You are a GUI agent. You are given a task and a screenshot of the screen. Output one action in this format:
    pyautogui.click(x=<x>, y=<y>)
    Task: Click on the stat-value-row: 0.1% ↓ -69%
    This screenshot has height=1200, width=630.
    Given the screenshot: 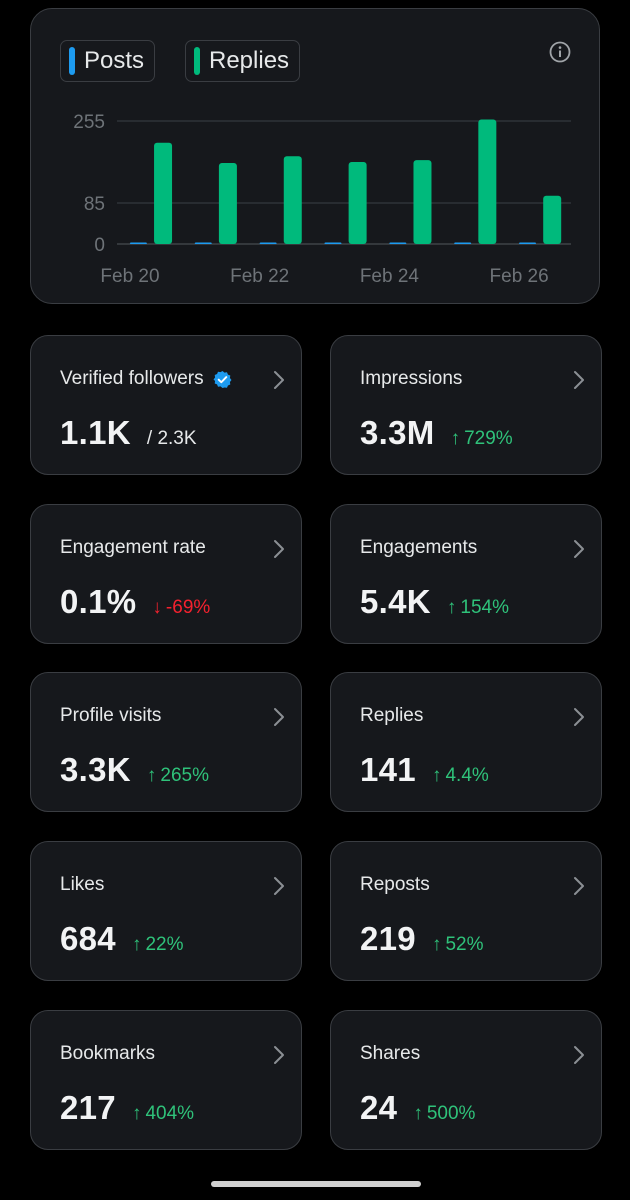 What is the action you would take?
    pyautogui.click(x=135, y=602)
    